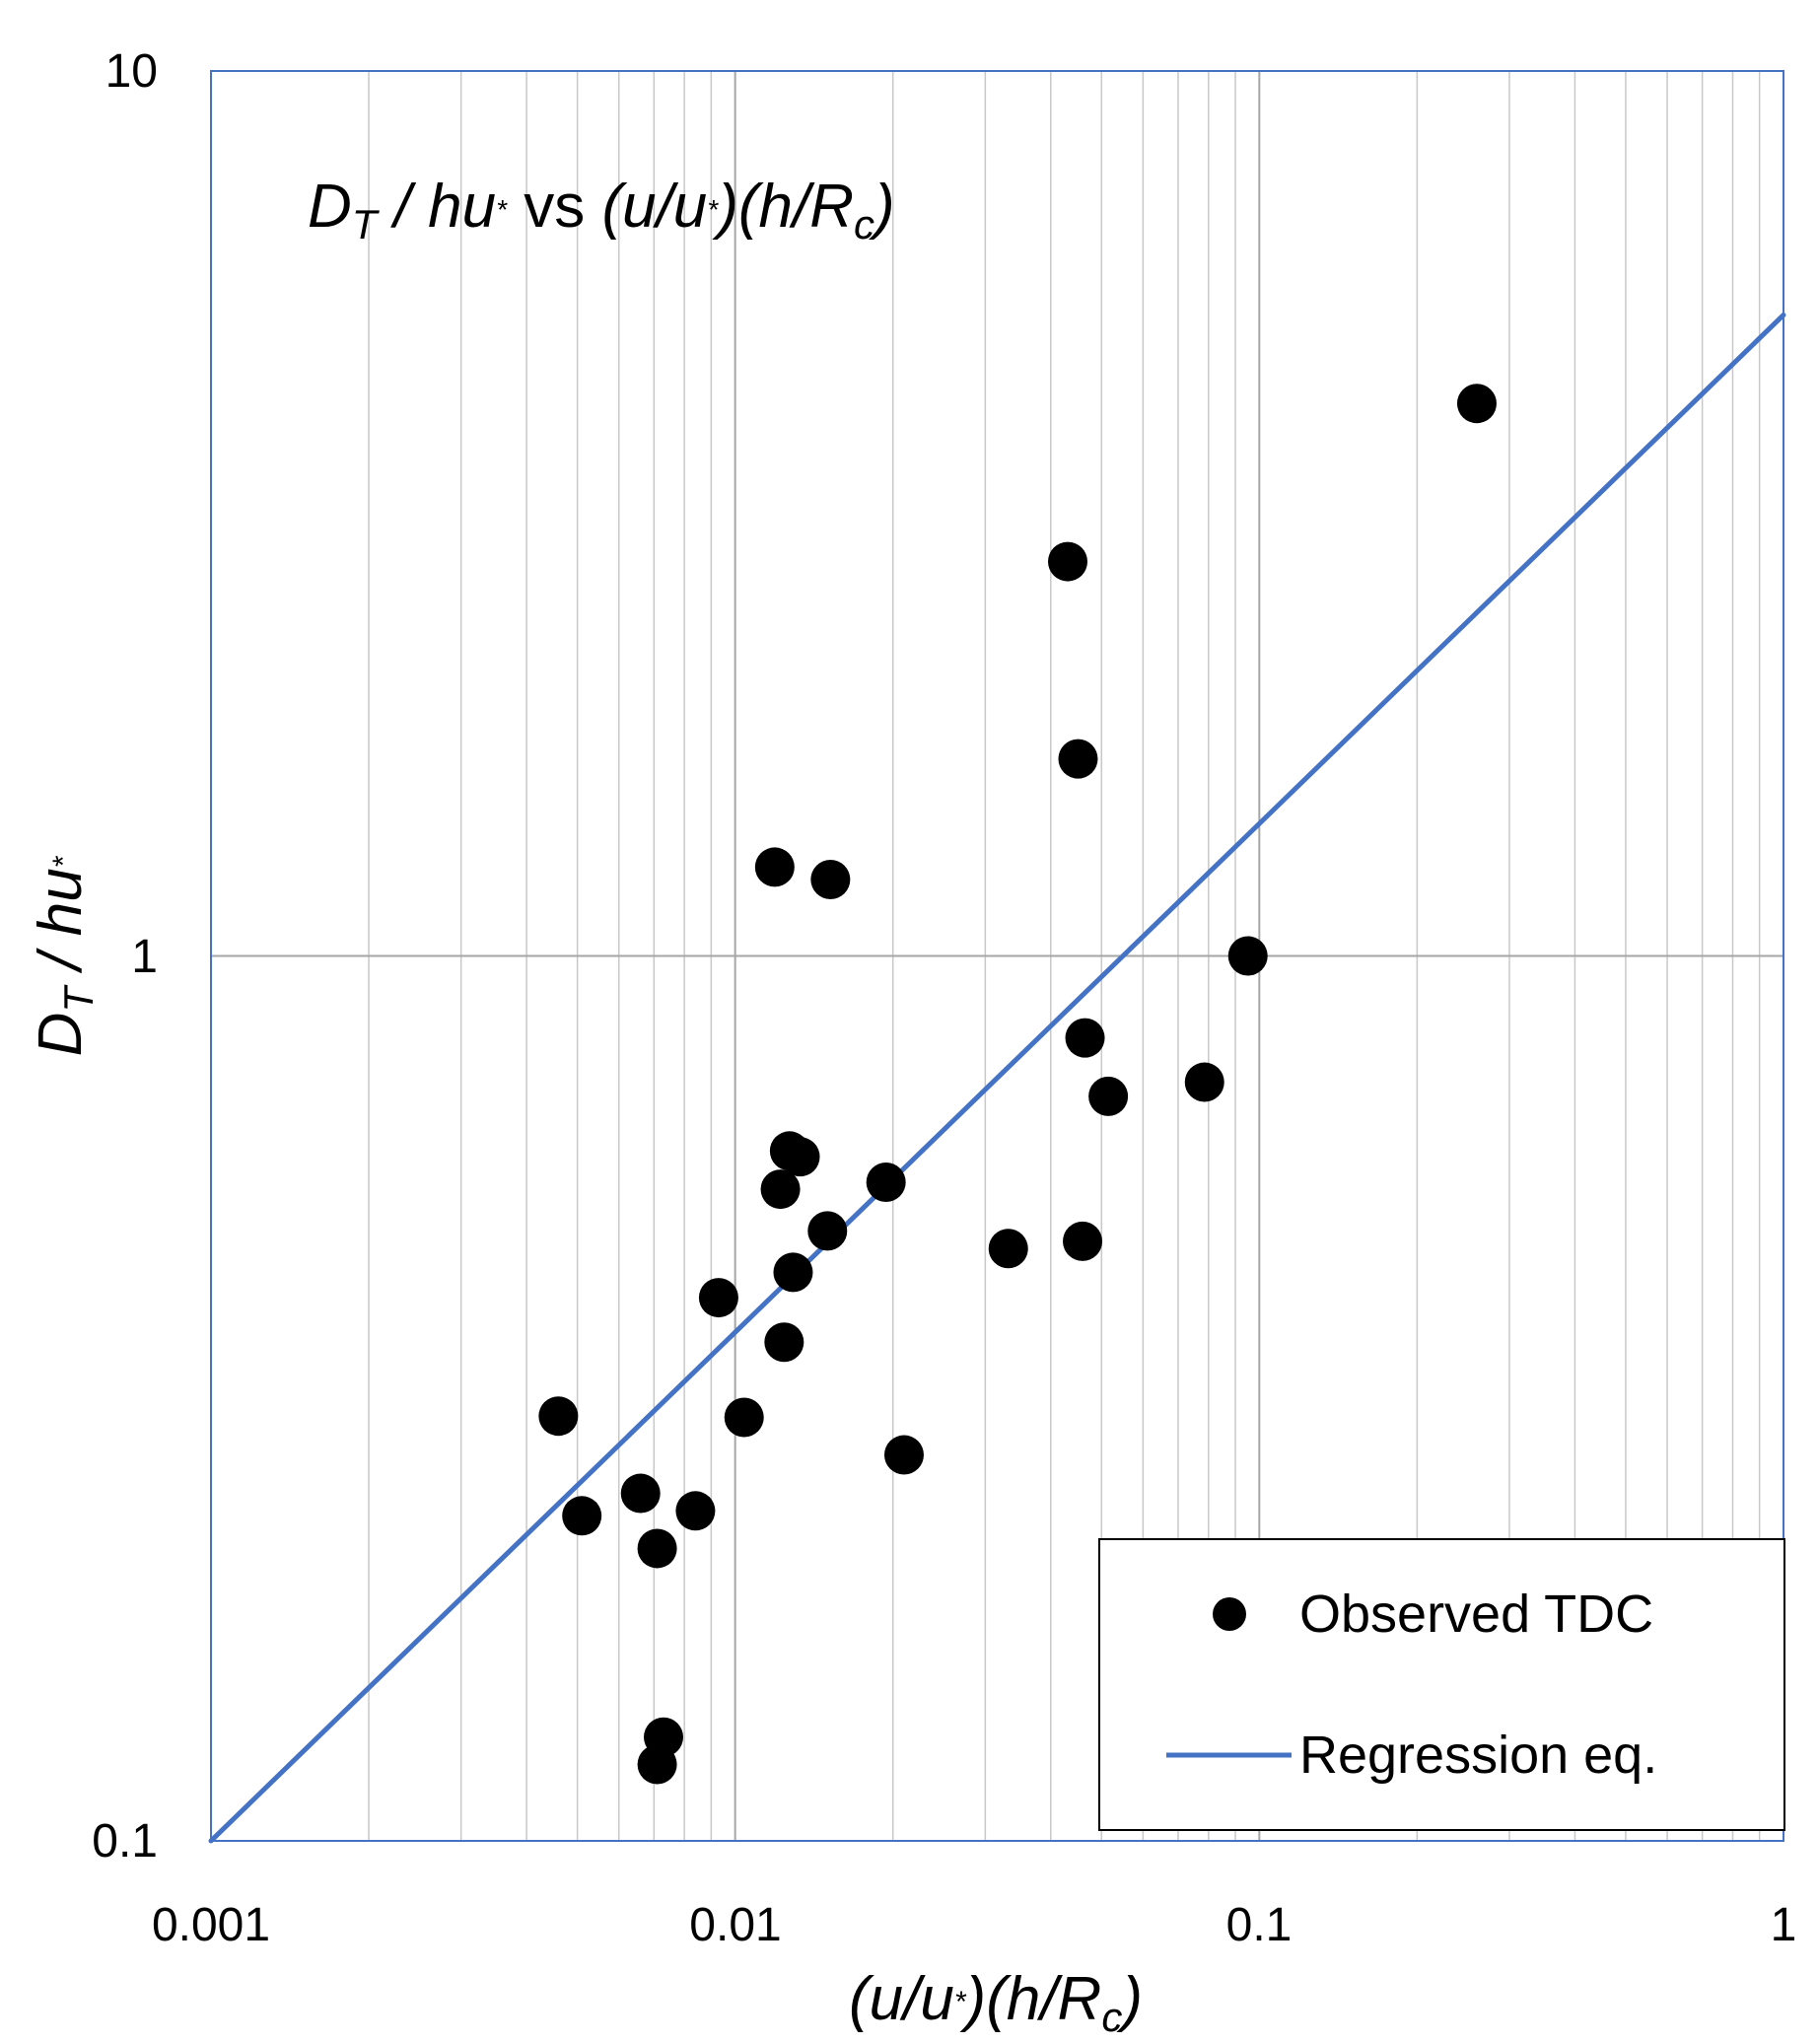 This screenshot has height=2044, width=1818. I want to click on legend-box, so click(1441, 1685).